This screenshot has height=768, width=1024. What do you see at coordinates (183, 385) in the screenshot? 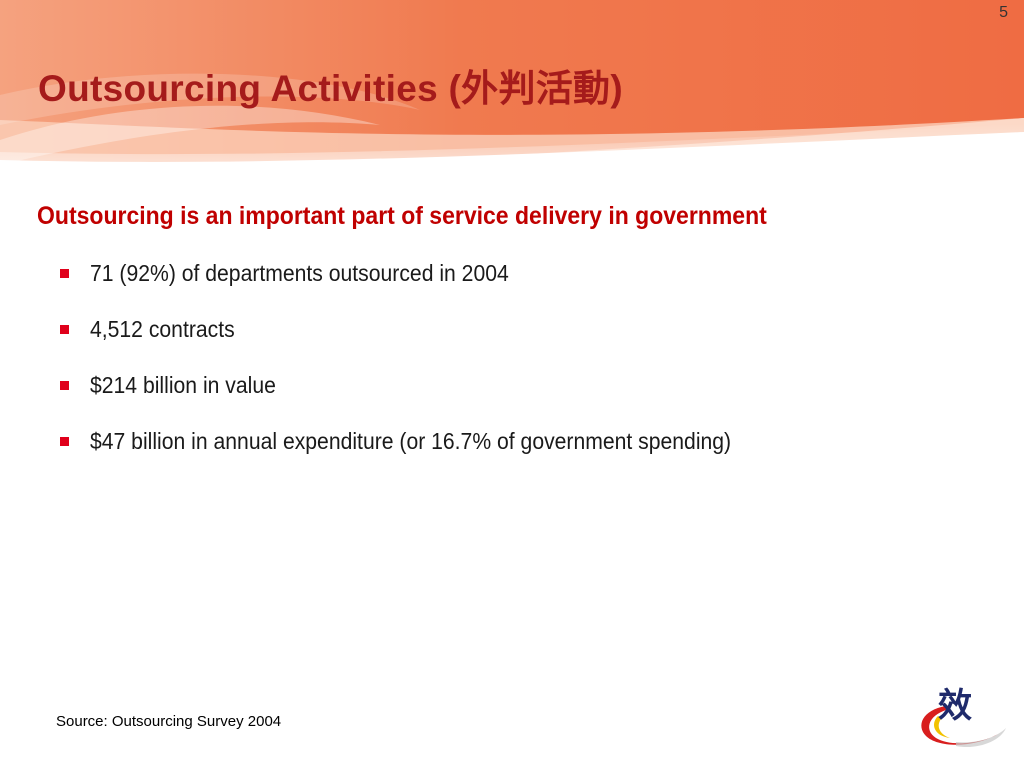
I see `bullet-text: $214 billion in value` at bounding box center [183, 385].